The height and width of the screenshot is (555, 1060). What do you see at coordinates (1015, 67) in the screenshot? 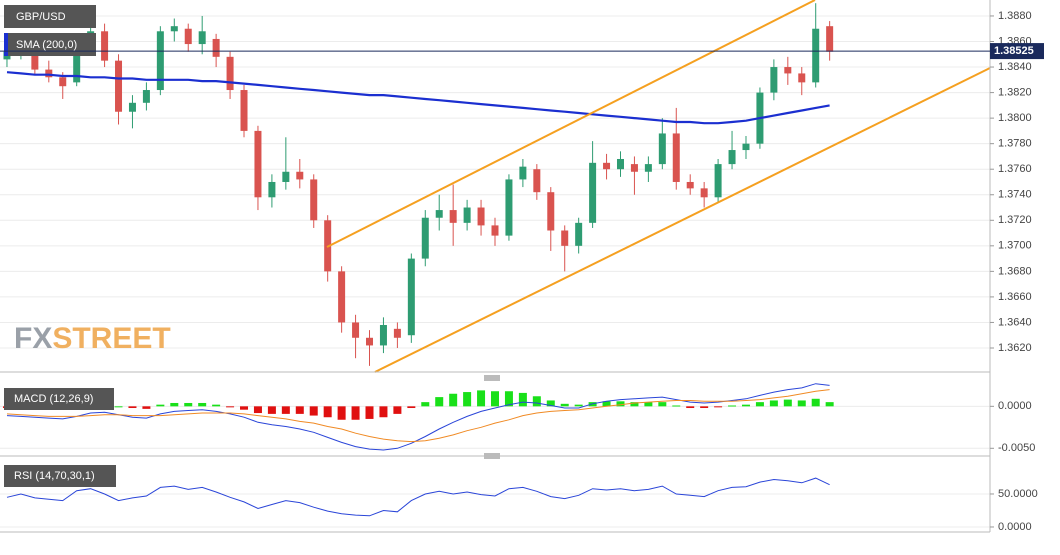
I see `y-tick-label: 1.3840` at bounding box center [1015, 67].